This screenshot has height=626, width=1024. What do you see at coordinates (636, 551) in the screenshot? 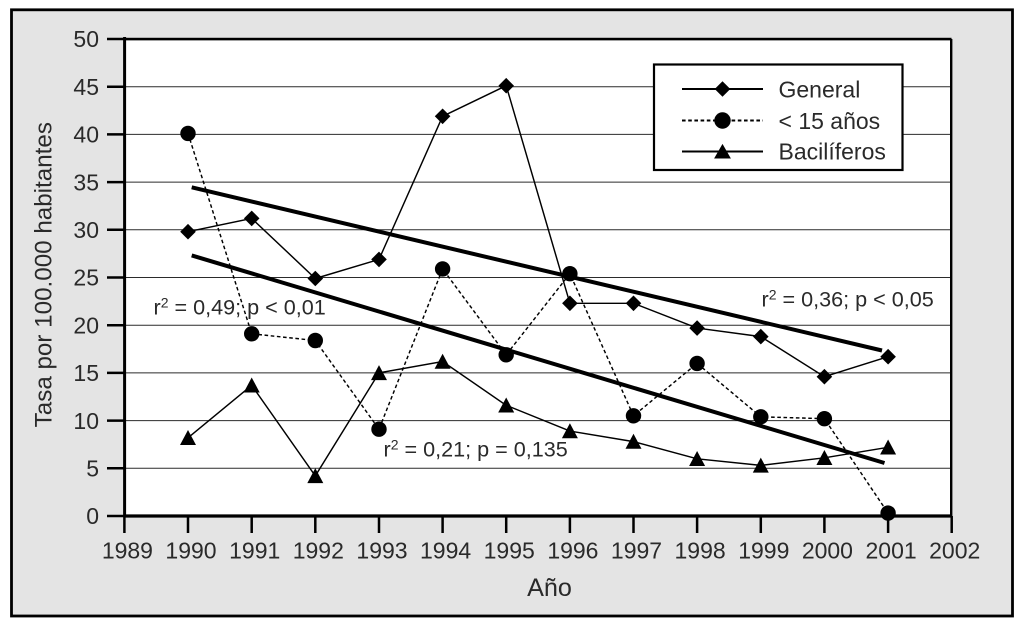
I see `svg-text: 1997` at bounding box center [636, 551].